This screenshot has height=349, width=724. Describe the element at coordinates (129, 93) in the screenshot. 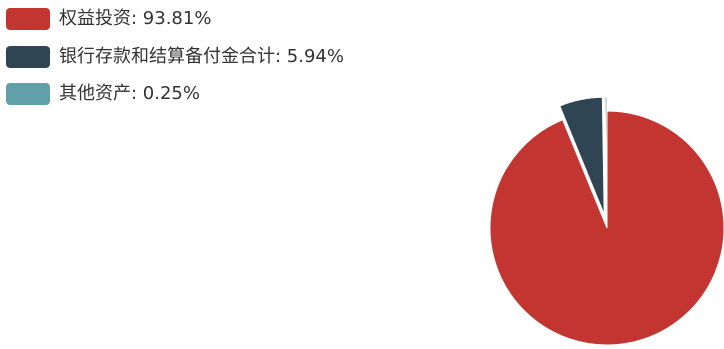

I see `legend-label-other-assets: 其他资产: 0.25%` at that location.